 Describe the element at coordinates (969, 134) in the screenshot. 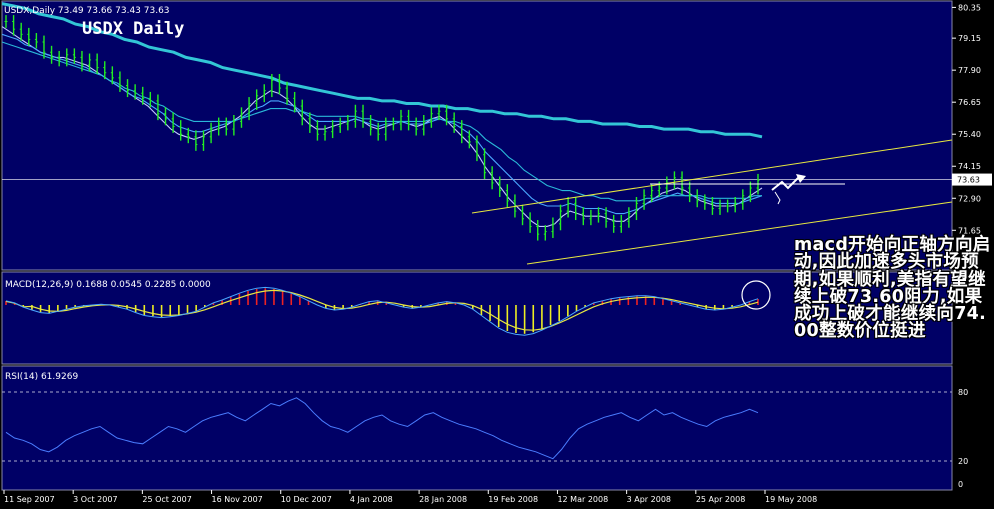

I see `price-tick-label: 75.40` at that location.